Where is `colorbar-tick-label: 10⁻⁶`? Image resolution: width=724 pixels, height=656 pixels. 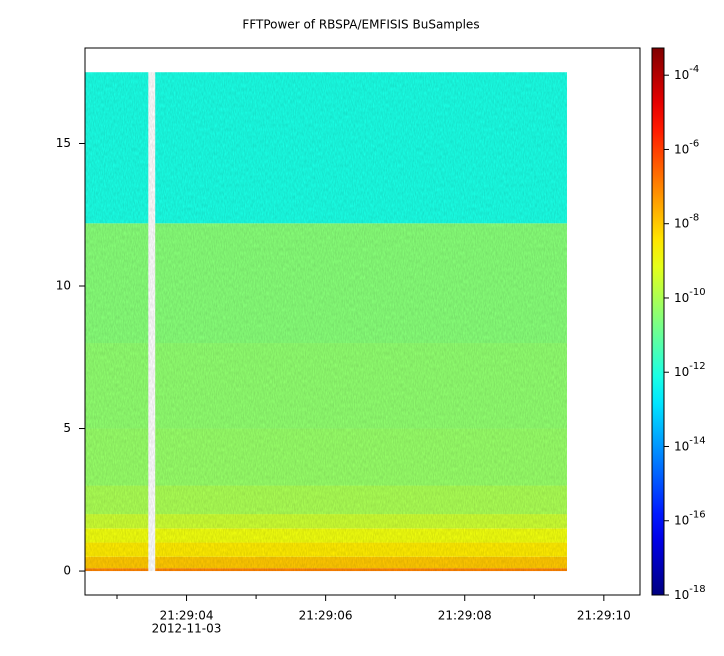
colorbar-tick-label: 10⁻⁶ is located at coordinates (686, 147).